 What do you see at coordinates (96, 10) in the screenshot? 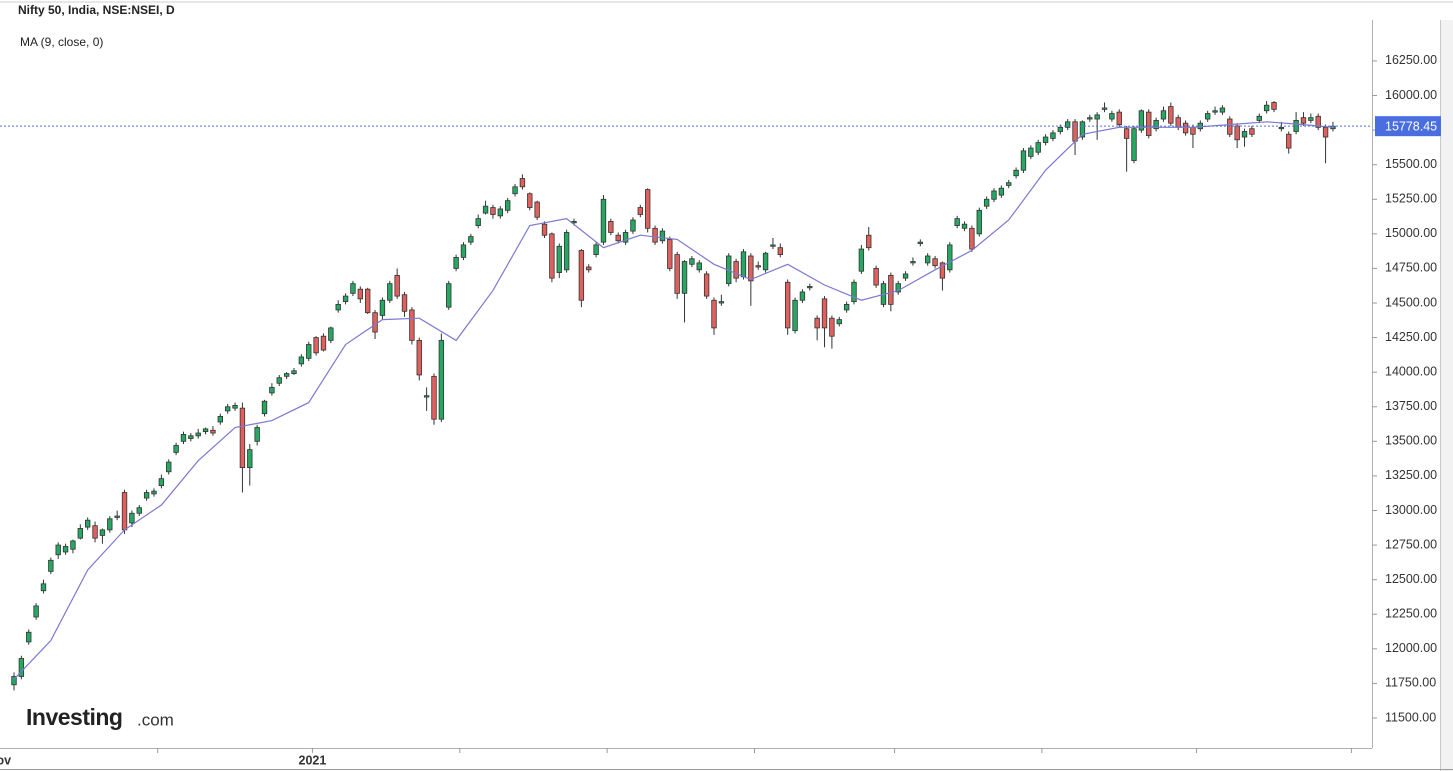
I see `chart-title: Nifty 50, India, NSE:NSEI, D` at bounding box center [96, 10].